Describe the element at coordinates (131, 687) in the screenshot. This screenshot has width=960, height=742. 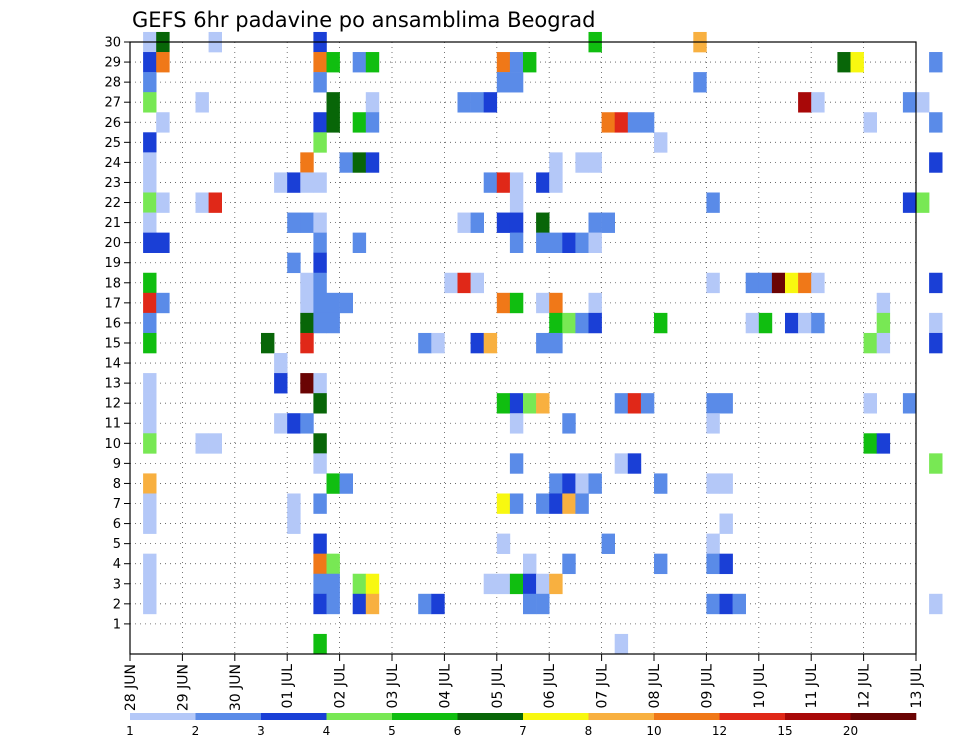
I see `x-tick-label: 28 JUN` at that location.